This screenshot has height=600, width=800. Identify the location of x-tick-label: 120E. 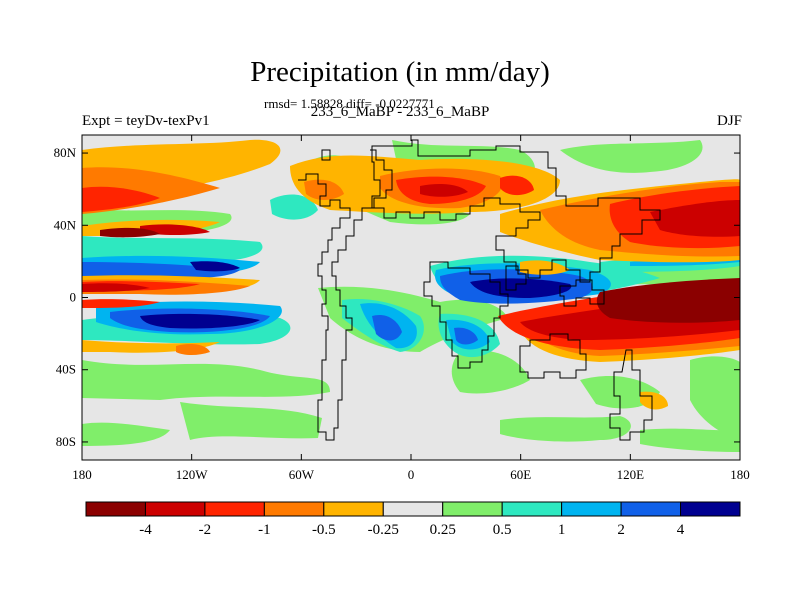
(631, 474).